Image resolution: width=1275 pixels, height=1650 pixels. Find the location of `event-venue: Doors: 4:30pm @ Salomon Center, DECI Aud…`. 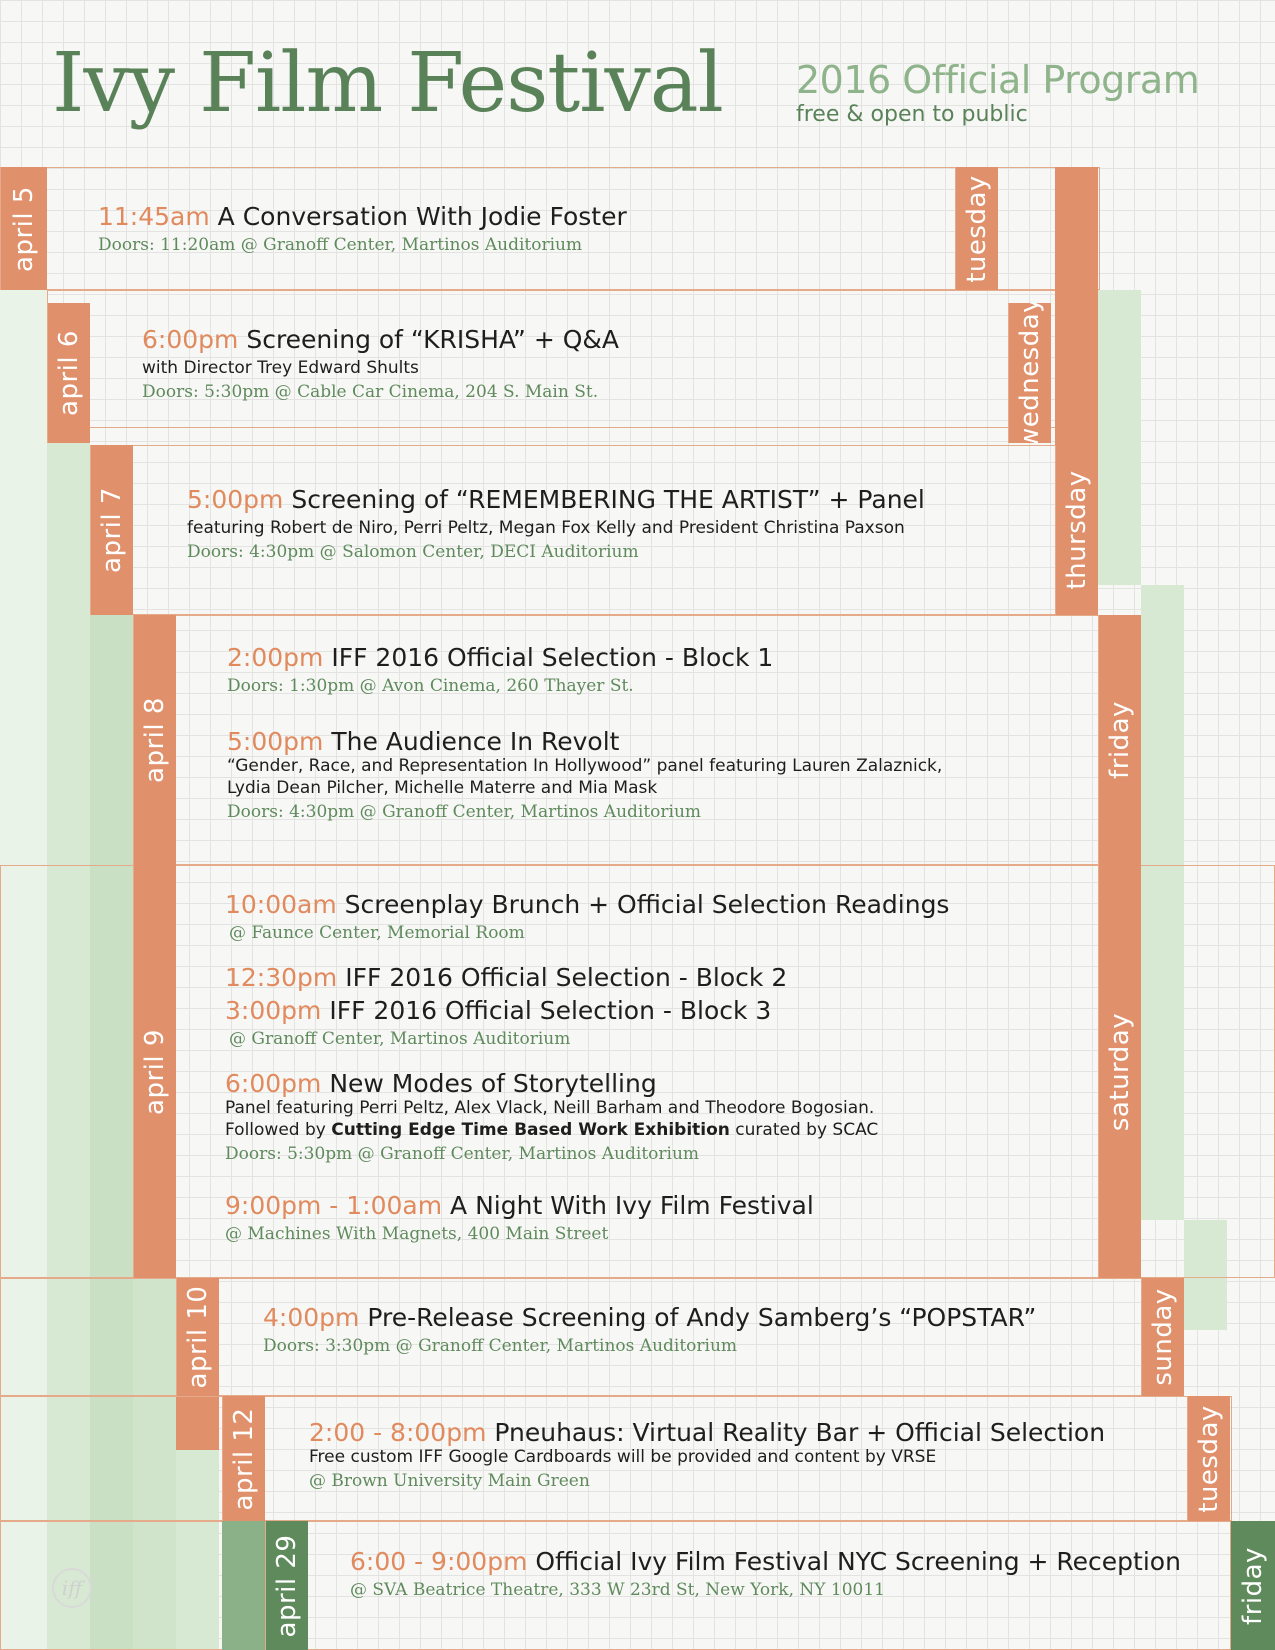

event-venue: Doors: 4:30pm @ Salomon Center, DECI Aud… is located at coordinates (413, 552).